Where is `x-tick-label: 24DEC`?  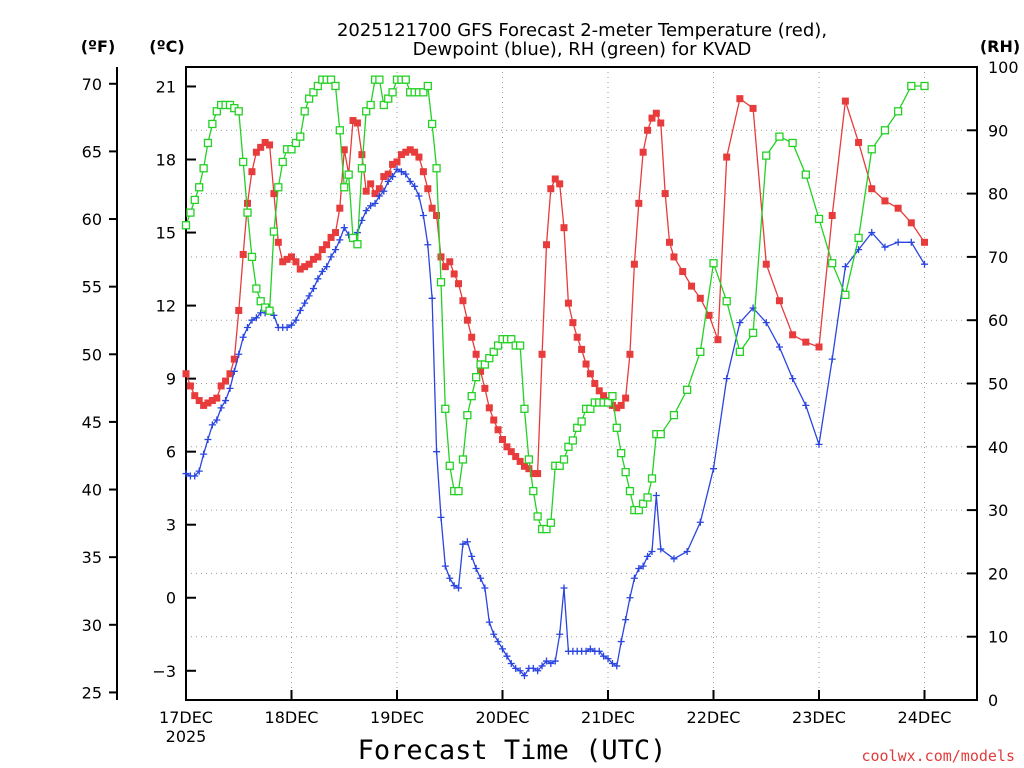
x-tick-label: 24DEC is located at coordinates (925, 717).